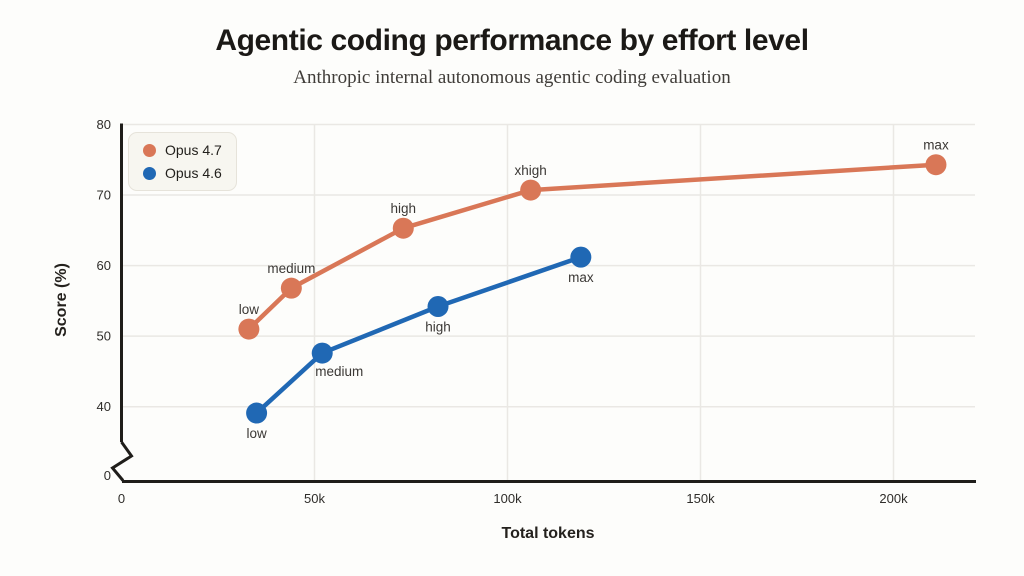 This screenshot has height=576, width=1024. What do you see at coordinates (581, 257) in the screenshot?
I see `data-point-opus-4-6-max` at bounding box center [581, 257].